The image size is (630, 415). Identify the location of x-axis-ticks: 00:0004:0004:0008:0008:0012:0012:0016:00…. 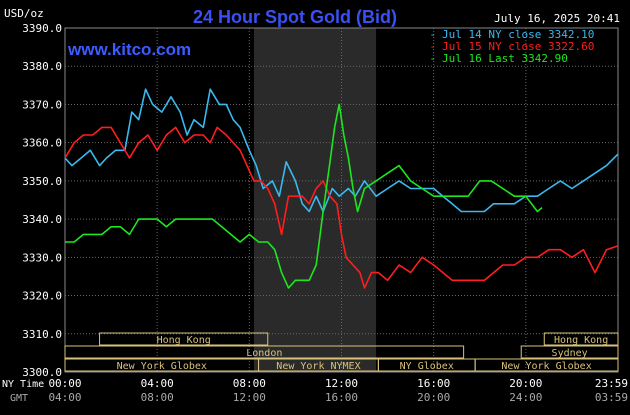
(338, 390).